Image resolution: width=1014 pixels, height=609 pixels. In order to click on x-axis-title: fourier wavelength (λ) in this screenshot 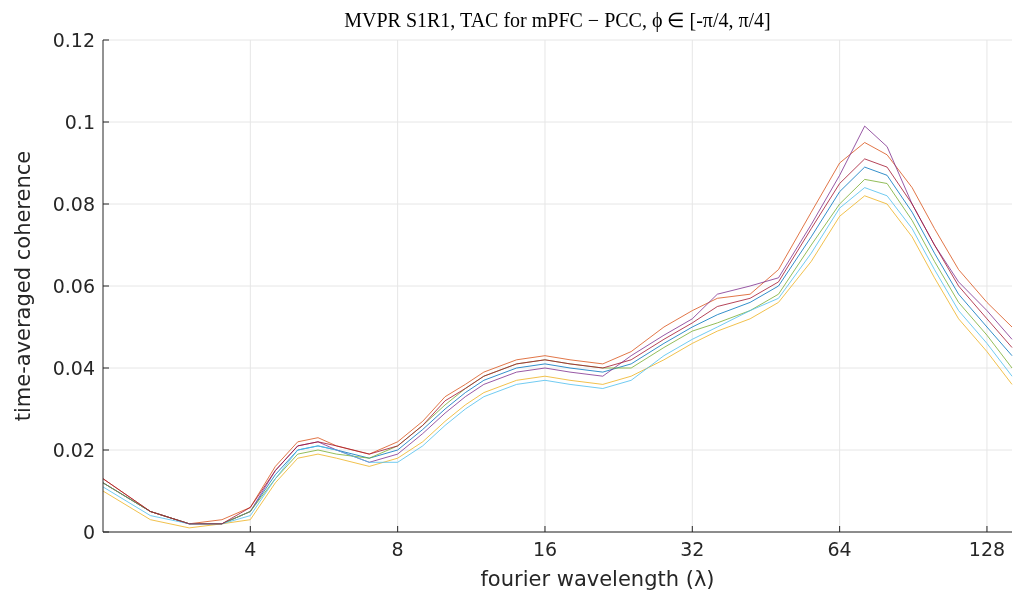, I will do `click(597, 579)`.